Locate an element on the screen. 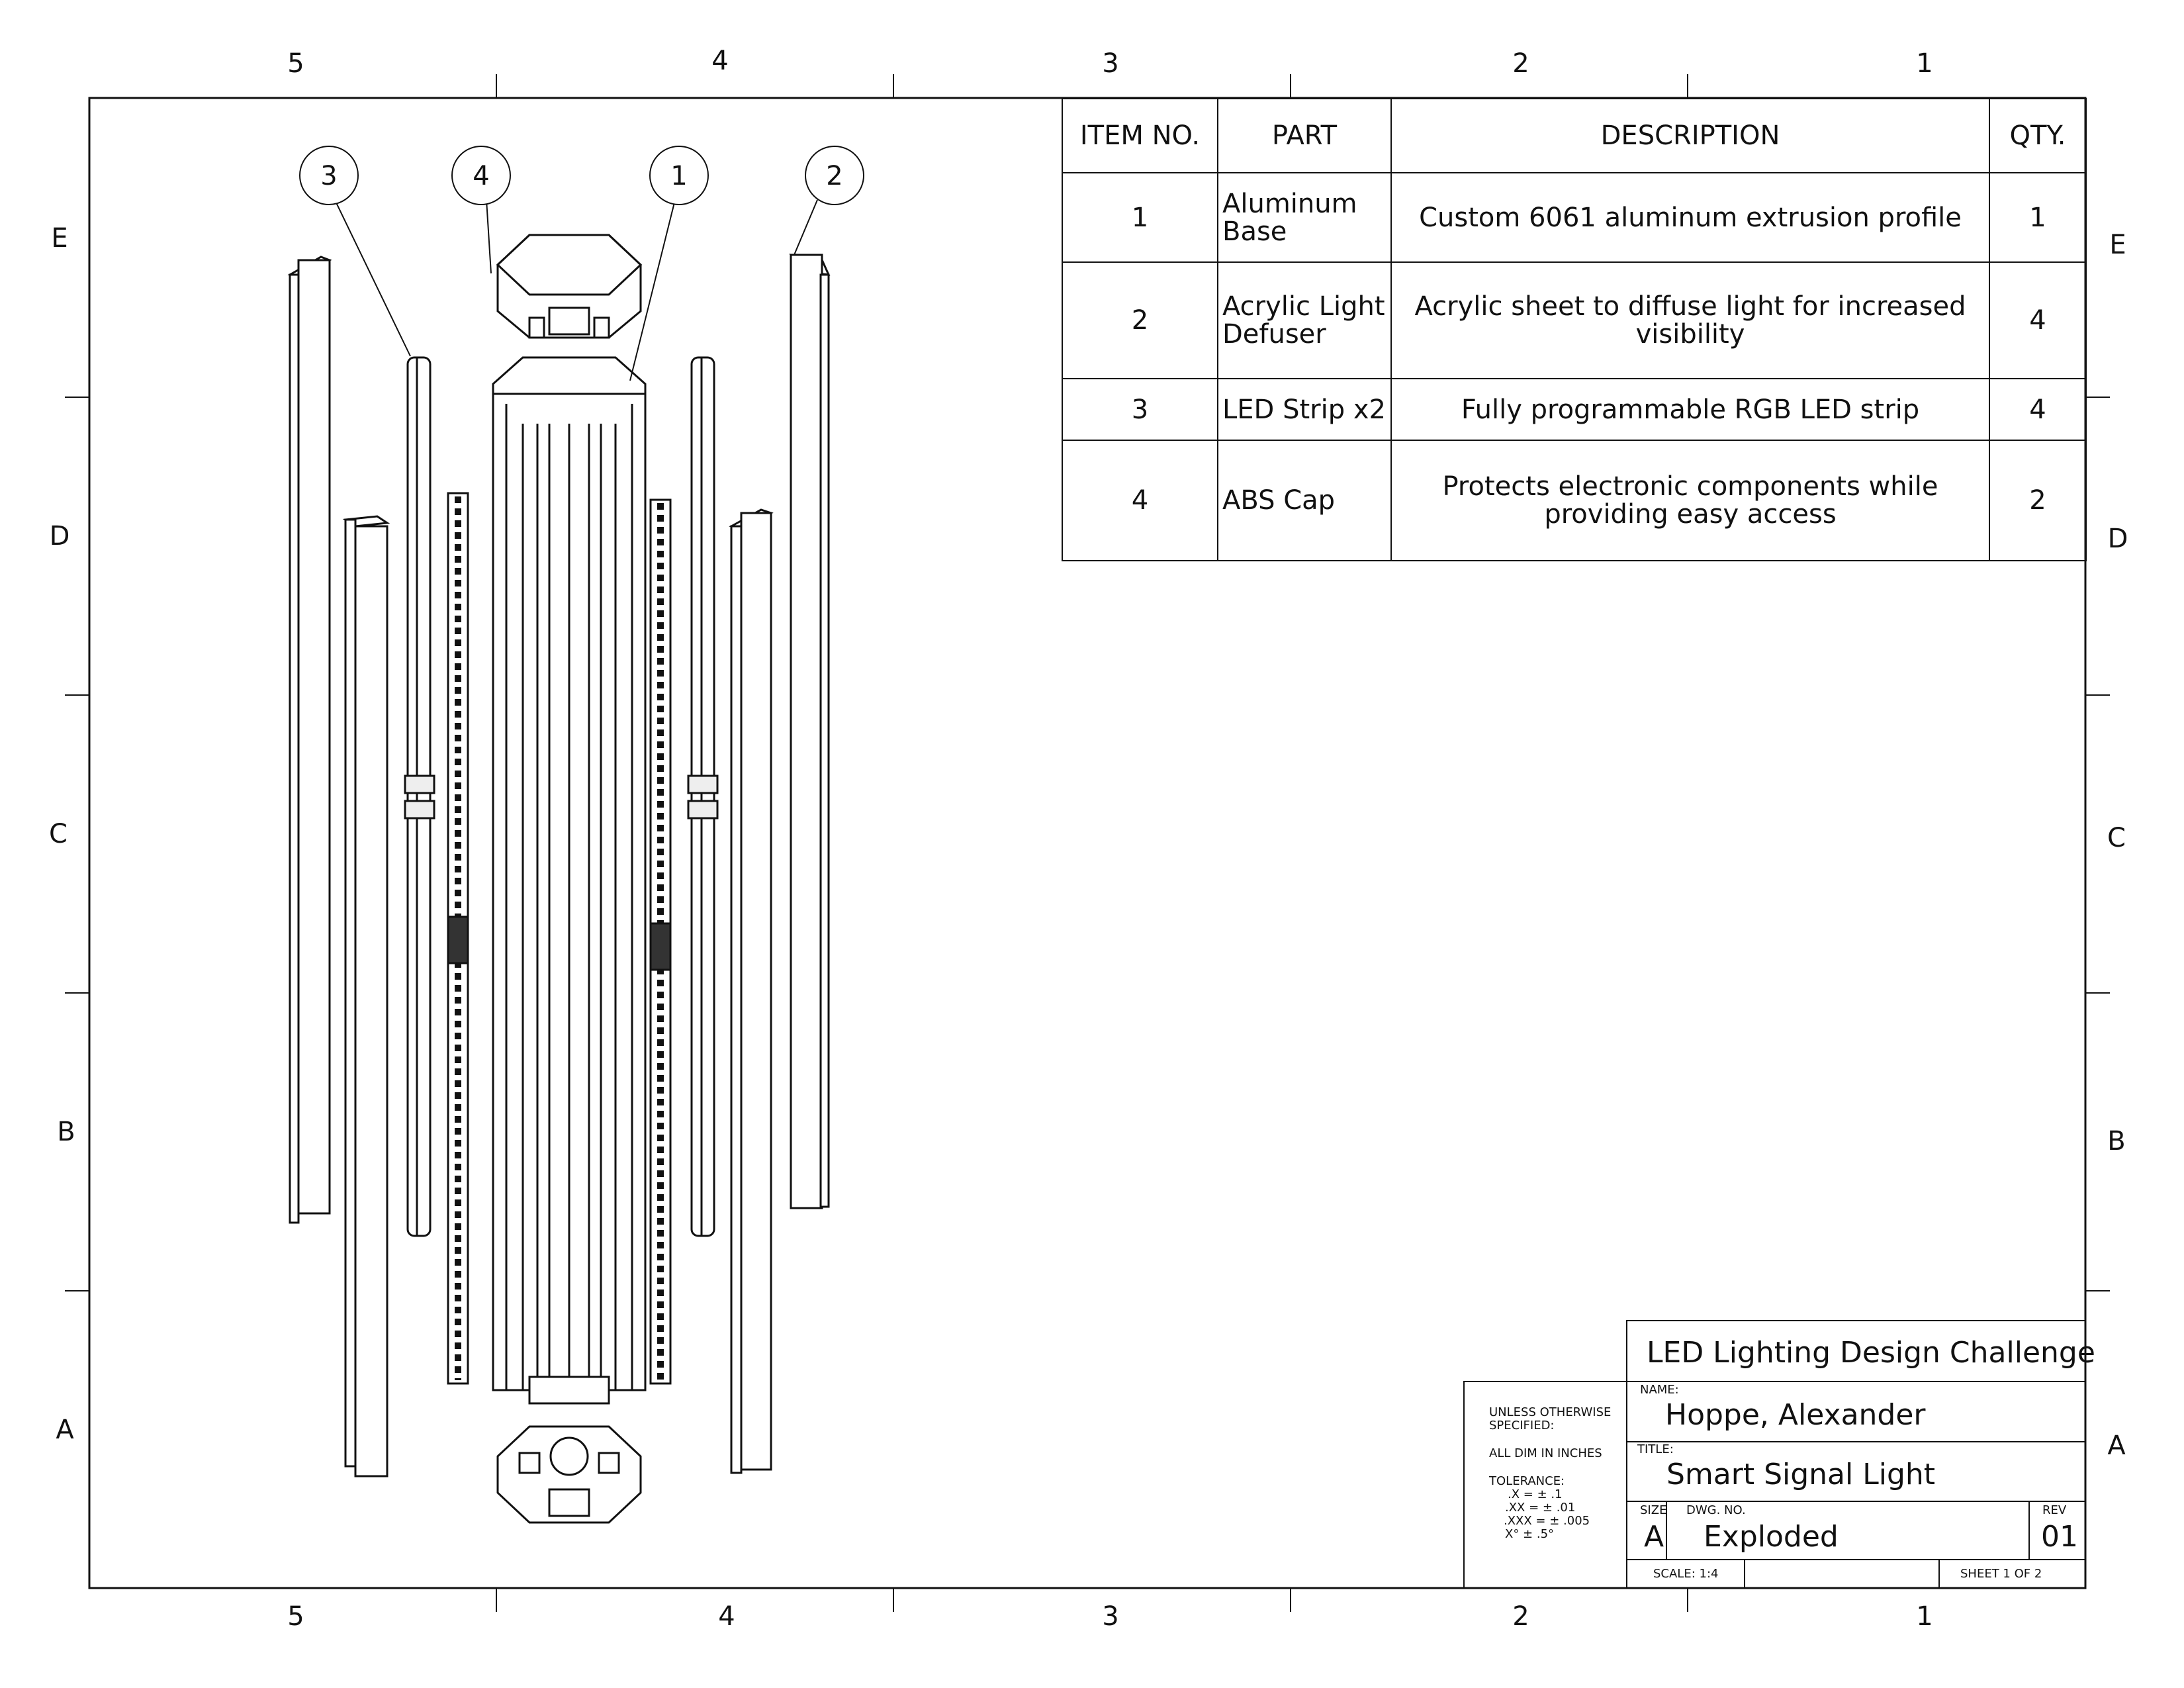 Image resolution: width=2184 pixels, height=1688 pixels. zone-col-bottom-5: 5 is located at coordinates (295, 1616).